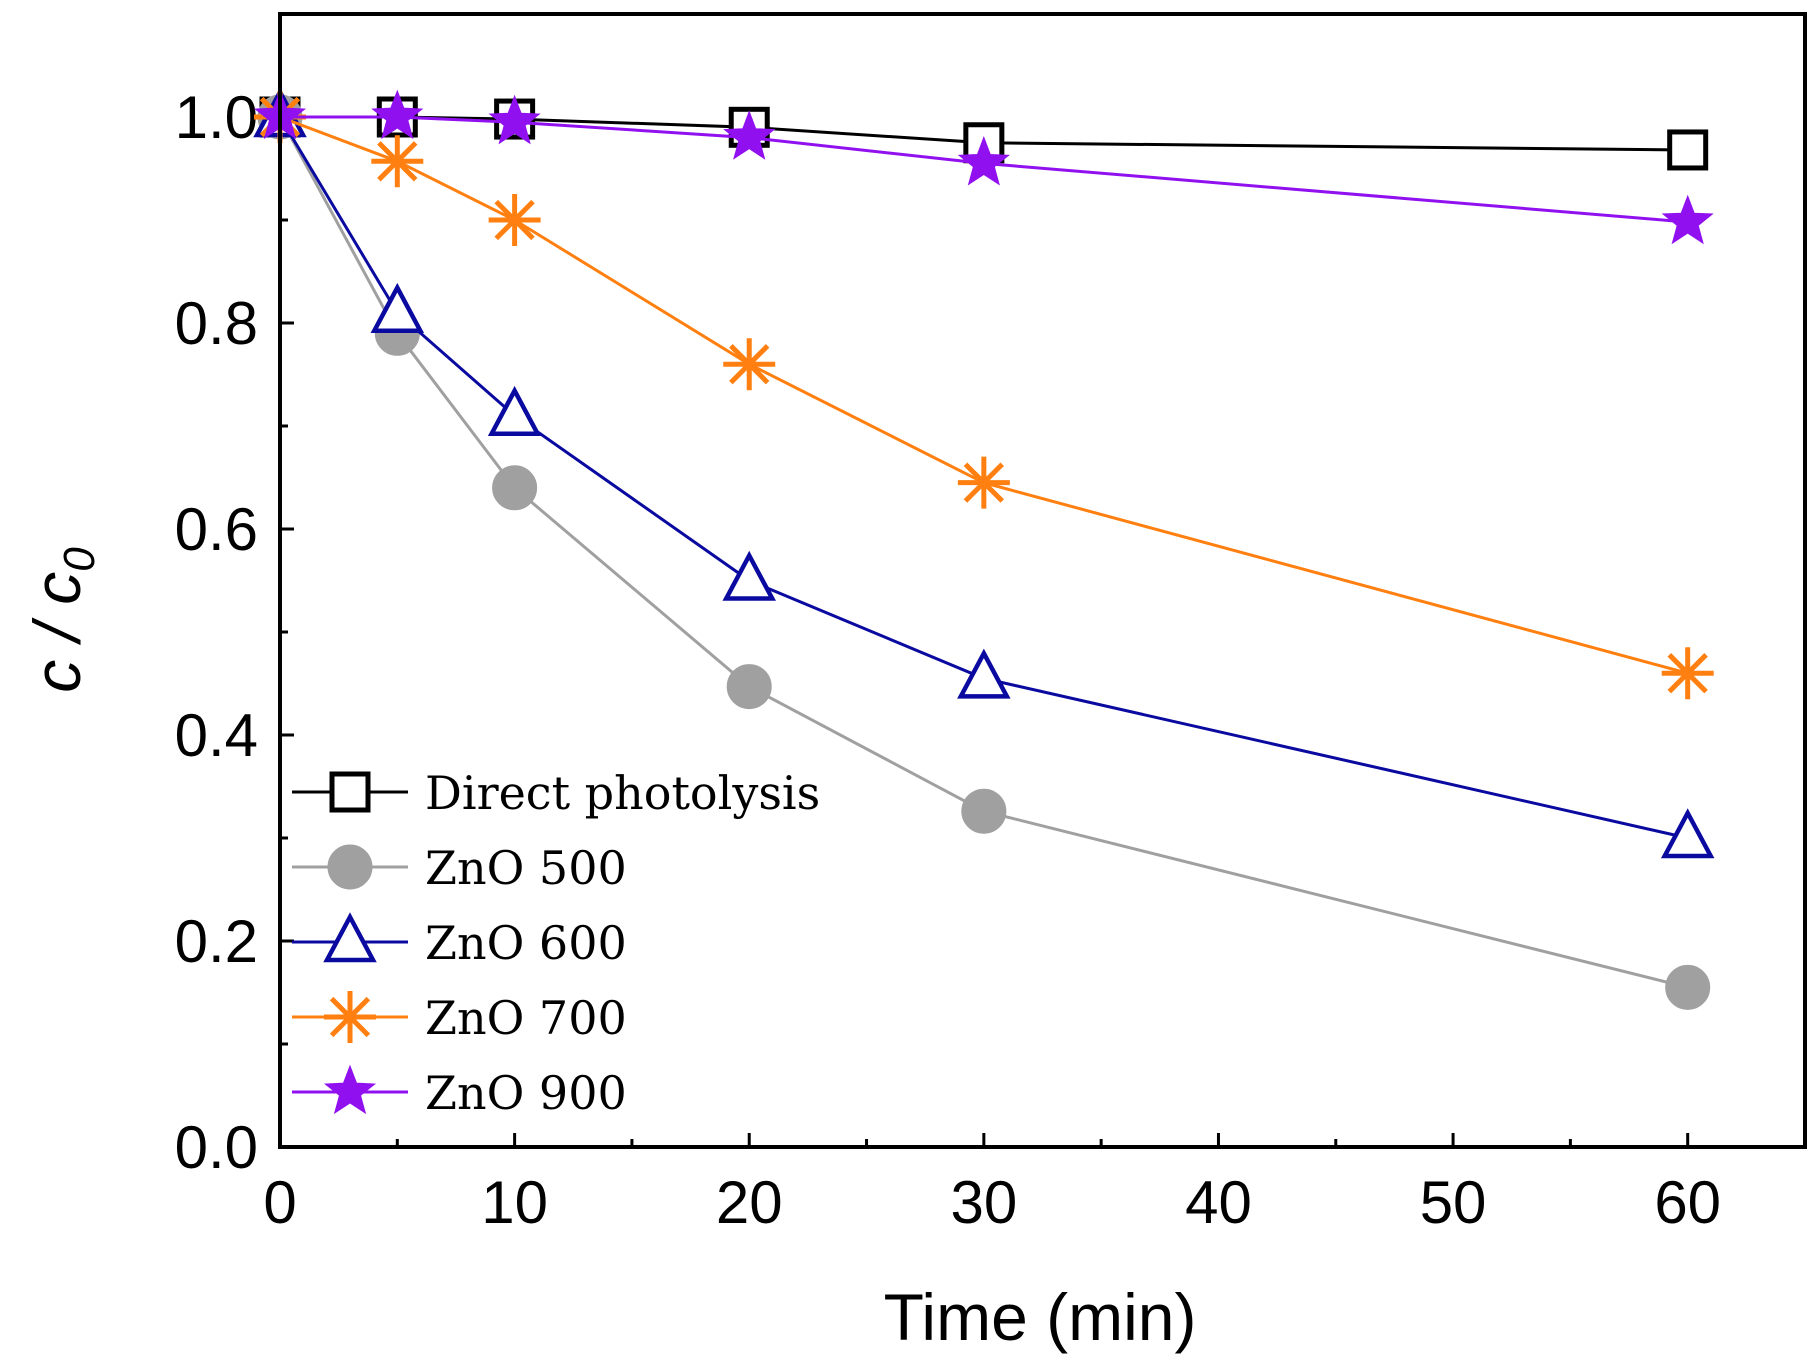  What do you see at coordinates (216, 941) in the screenshot?
I see `y-tick-label: 0.2` at bounding box center [216, 941].